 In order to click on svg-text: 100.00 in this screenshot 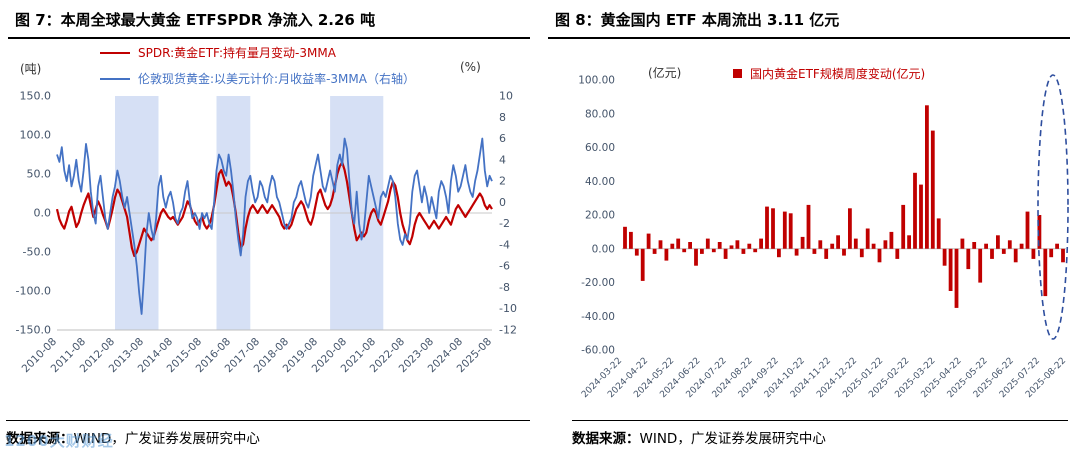, I will do `click(596, 81)`.